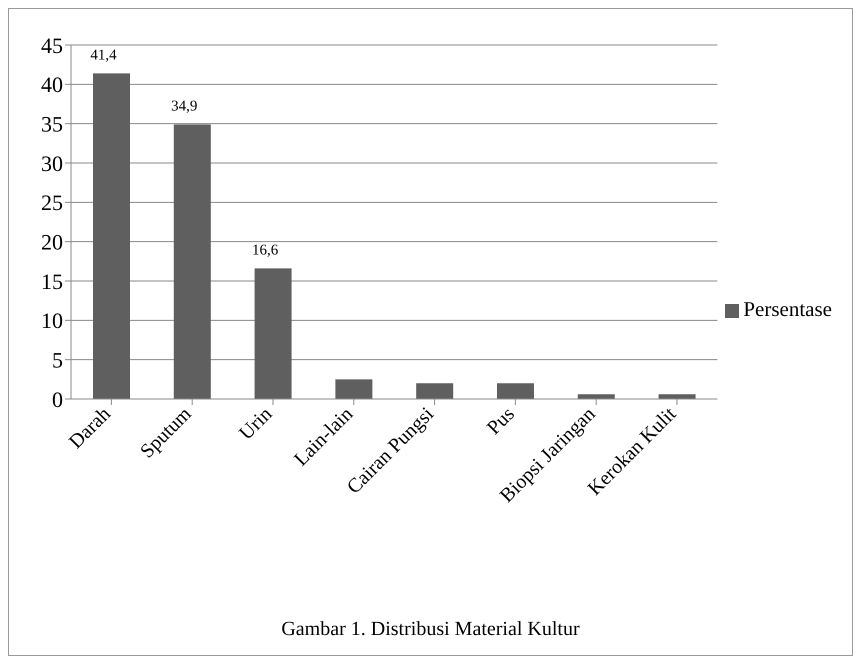  I want to click on x-tick-label: Pus, so click(501, 420).